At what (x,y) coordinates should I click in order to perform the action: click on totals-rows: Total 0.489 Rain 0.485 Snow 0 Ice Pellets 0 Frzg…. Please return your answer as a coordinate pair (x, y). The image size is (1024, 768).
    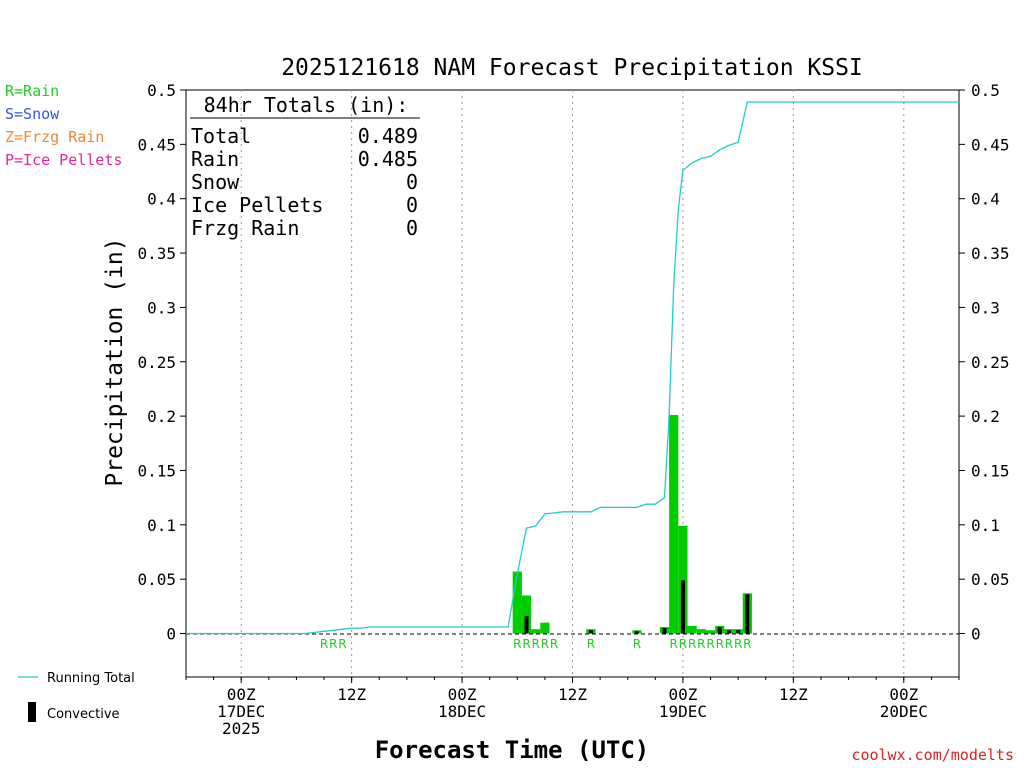
    Looking at the image, I should click on (304, 182).